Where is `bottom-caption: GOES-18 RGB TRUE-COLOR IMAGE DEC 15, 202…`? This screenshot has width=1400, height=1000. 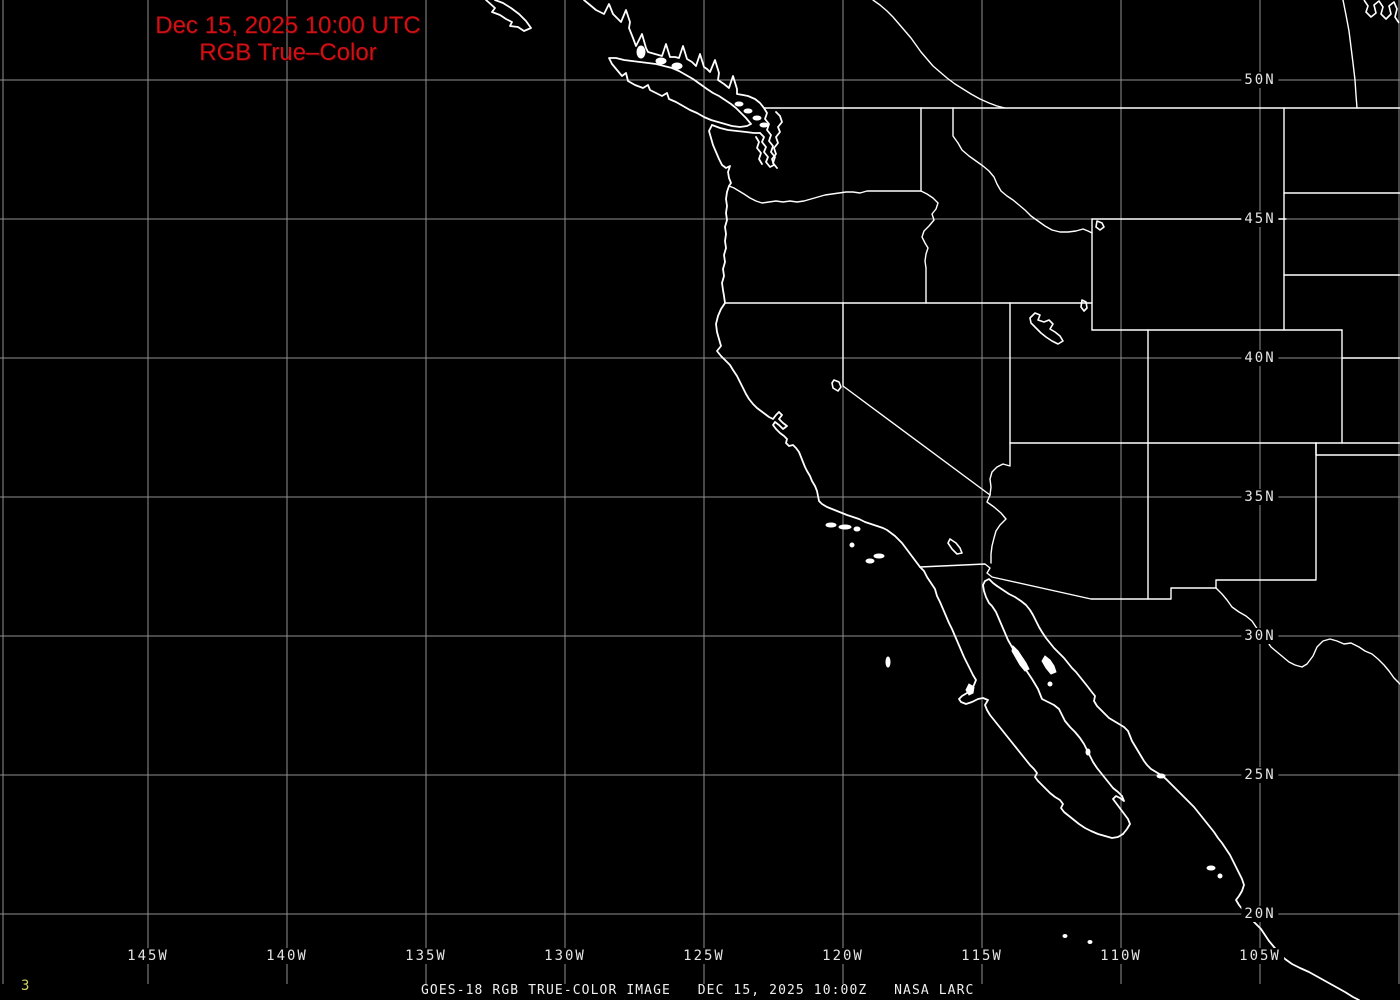 bottom-caption: GOES-18 RGB TRUE-COLOR IMAGE DEC 15, 202… is located at coordinates (698, 990).